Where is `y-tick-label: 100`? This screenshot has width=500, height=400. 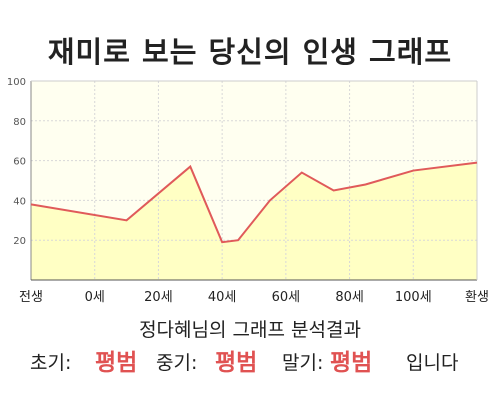
y-tick-label: 100 is located at coordinates (16, 82).